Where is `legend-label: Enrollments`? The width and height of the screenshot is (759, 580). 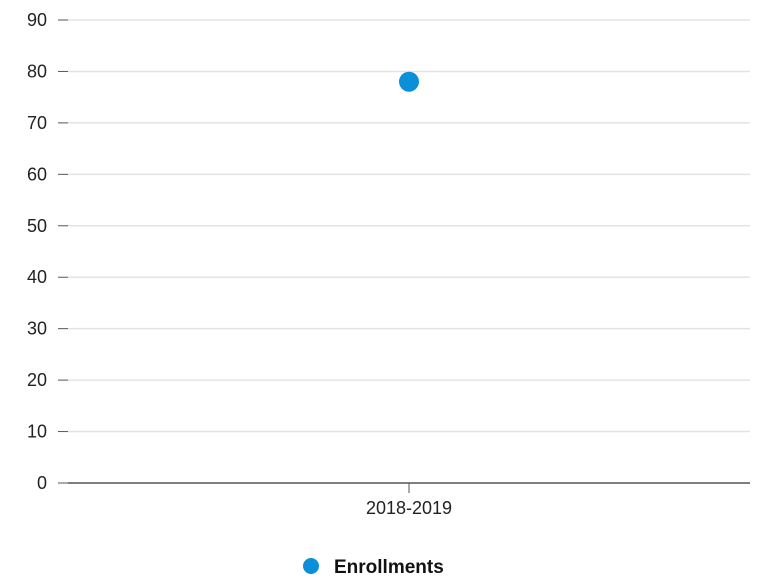 legend-label: Enrollments is located at coordinates (389, 567).